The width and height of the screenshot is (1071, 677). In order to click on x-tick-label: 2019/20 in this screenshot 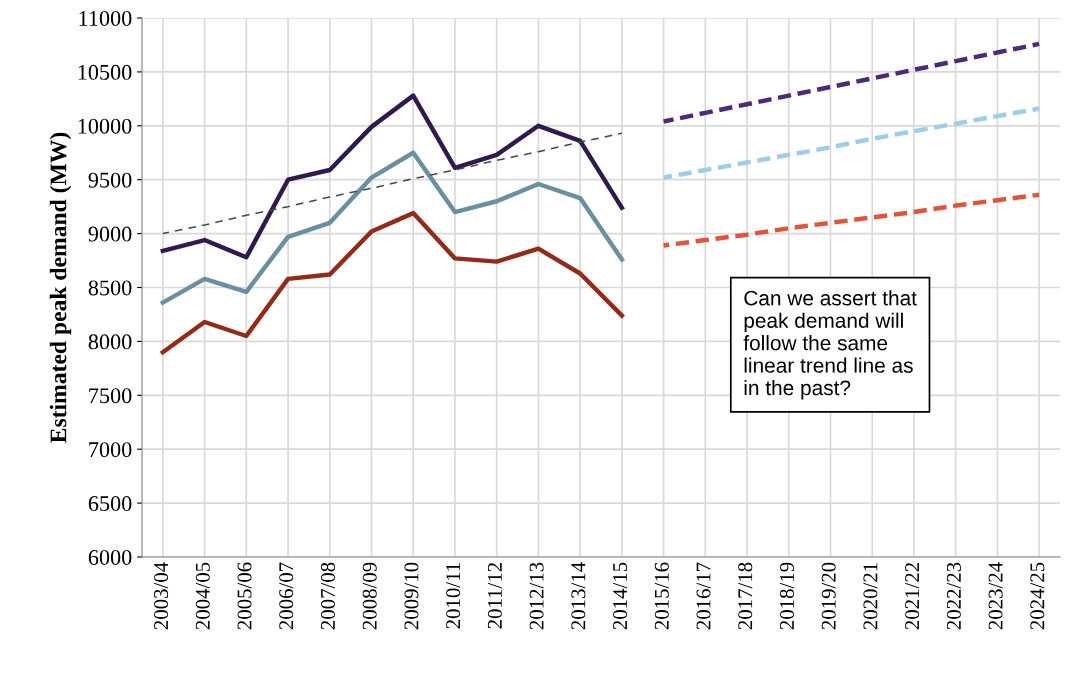, I will do `click(828, 596)`.